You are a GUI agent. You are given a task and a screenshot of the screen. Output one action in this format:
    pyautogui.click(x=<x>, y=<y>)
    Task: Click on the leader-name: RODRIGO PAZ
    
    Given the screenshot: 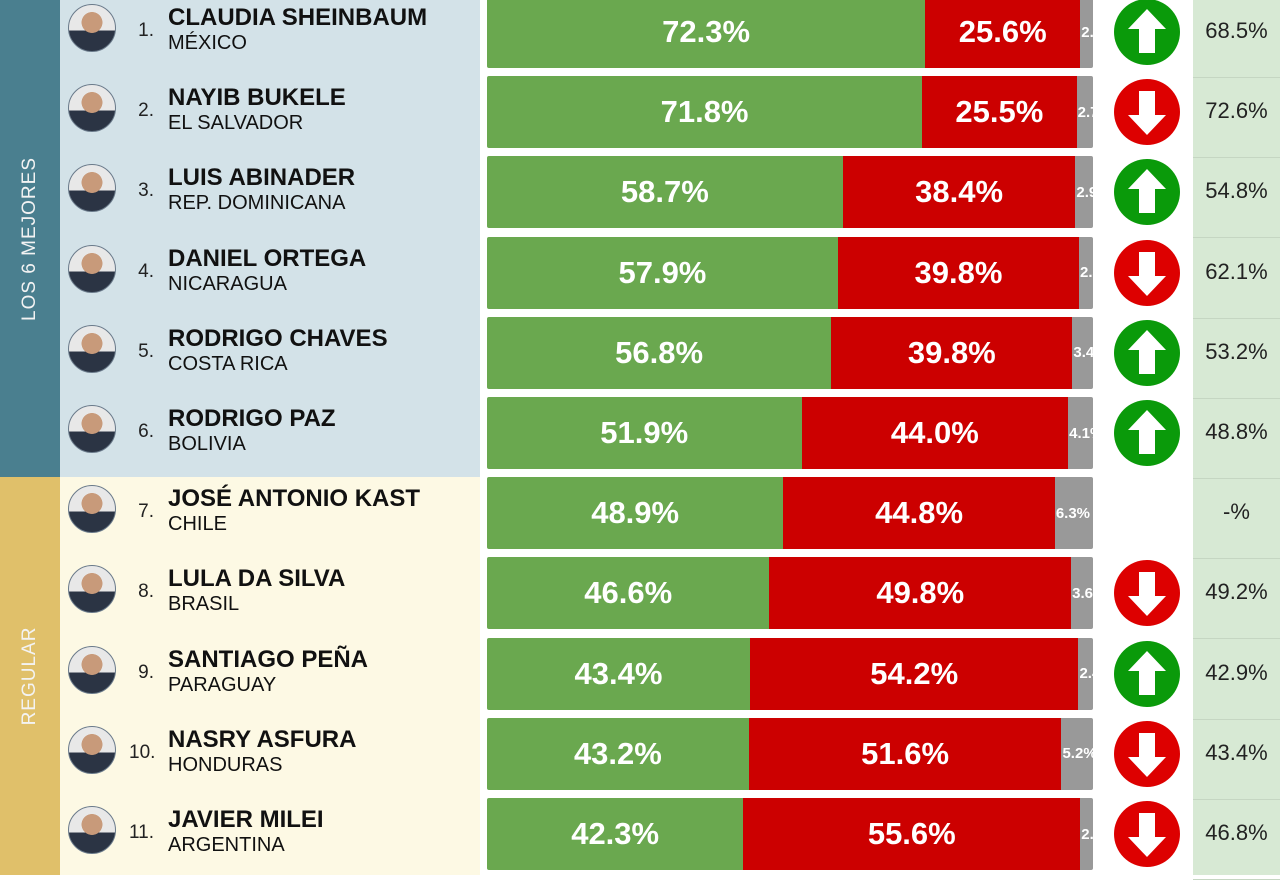 What is the action you would take?
    pyautogui.click(x=252, y=418)
    